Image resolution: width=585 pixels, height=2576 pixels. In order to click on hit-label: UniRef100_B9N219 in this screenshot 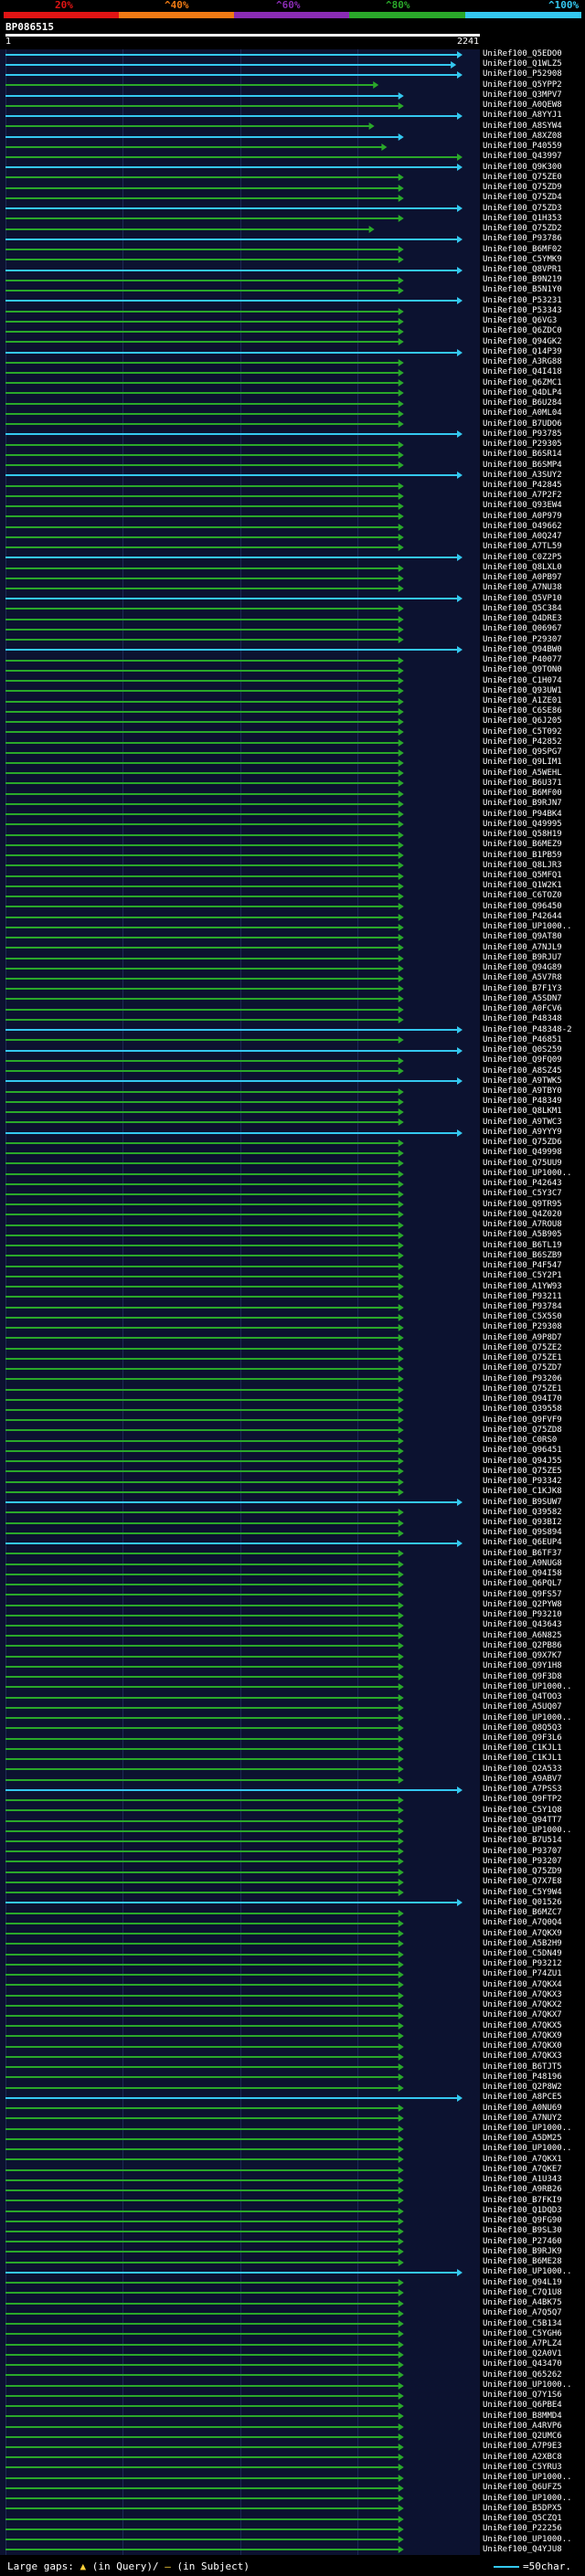, I will do `click(522, 279)`.